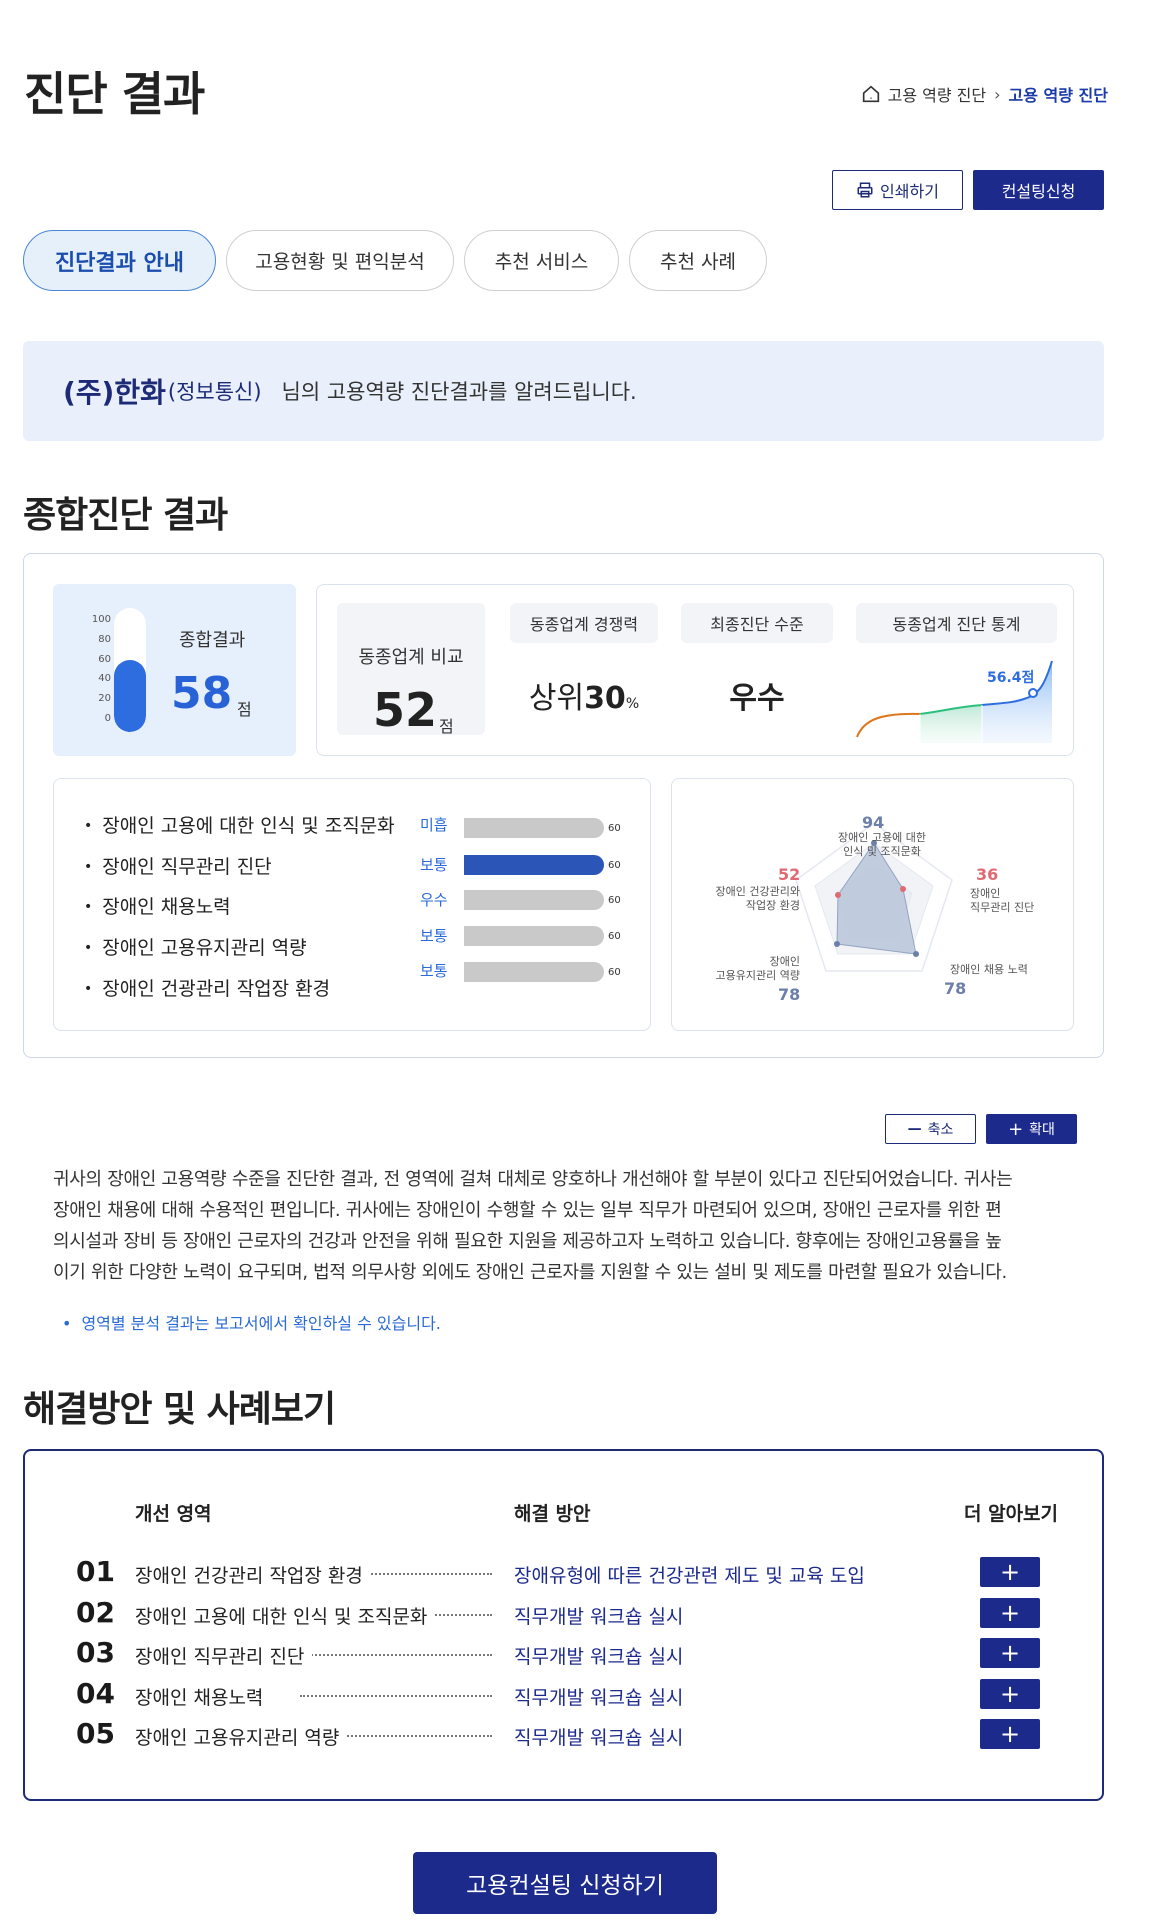 The width and height of the screenshot is (1166, 1932). Describe the element at coordinates (114, 94) in the screenshot. I see `page-title: 진단 결과` at that location.